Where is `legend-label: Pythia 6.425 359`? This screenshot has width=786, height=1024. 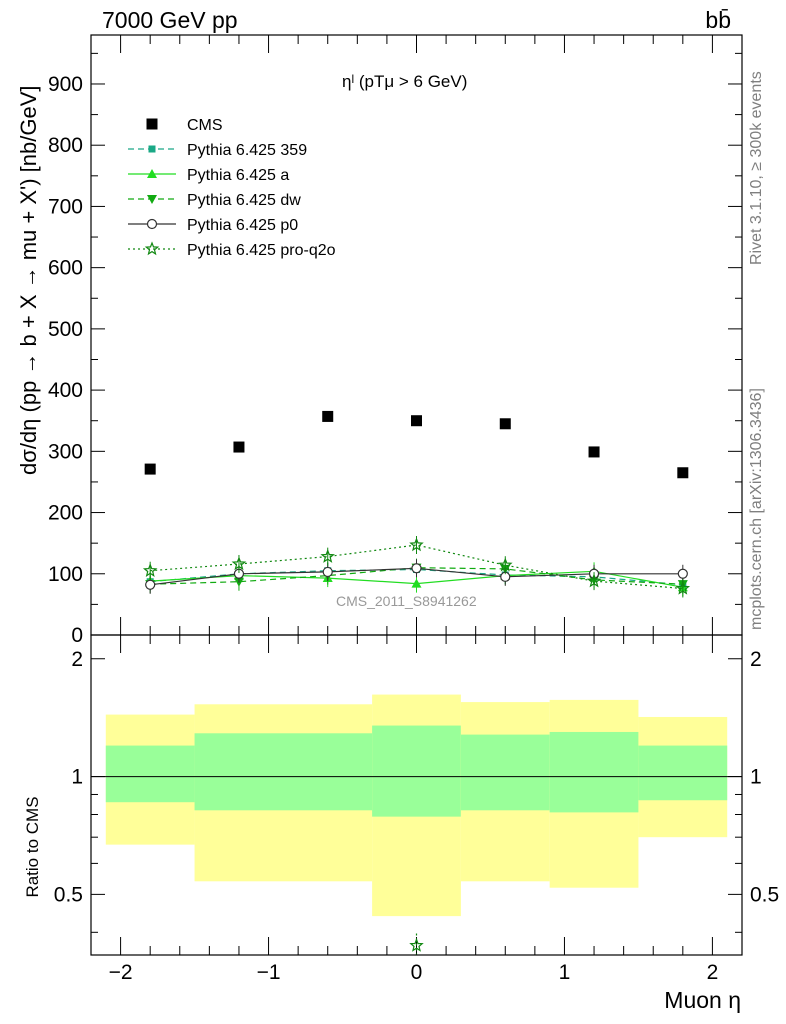
legend-label: Pythia 6.425 359 is located at coordinates (247, 150).